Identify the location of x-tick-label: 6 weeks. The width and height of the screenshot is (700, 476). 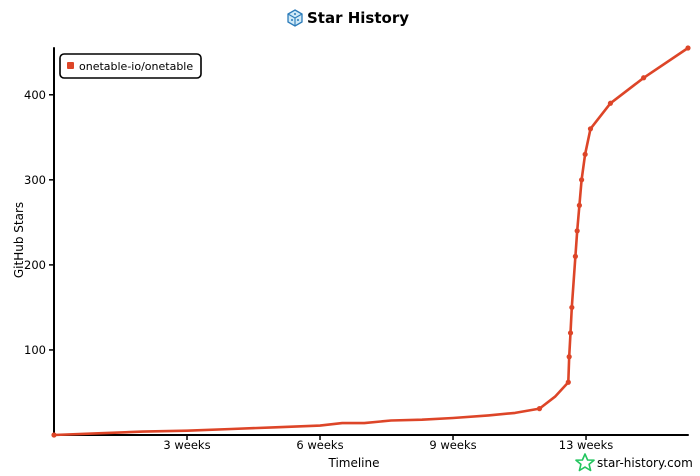
(319, 445).